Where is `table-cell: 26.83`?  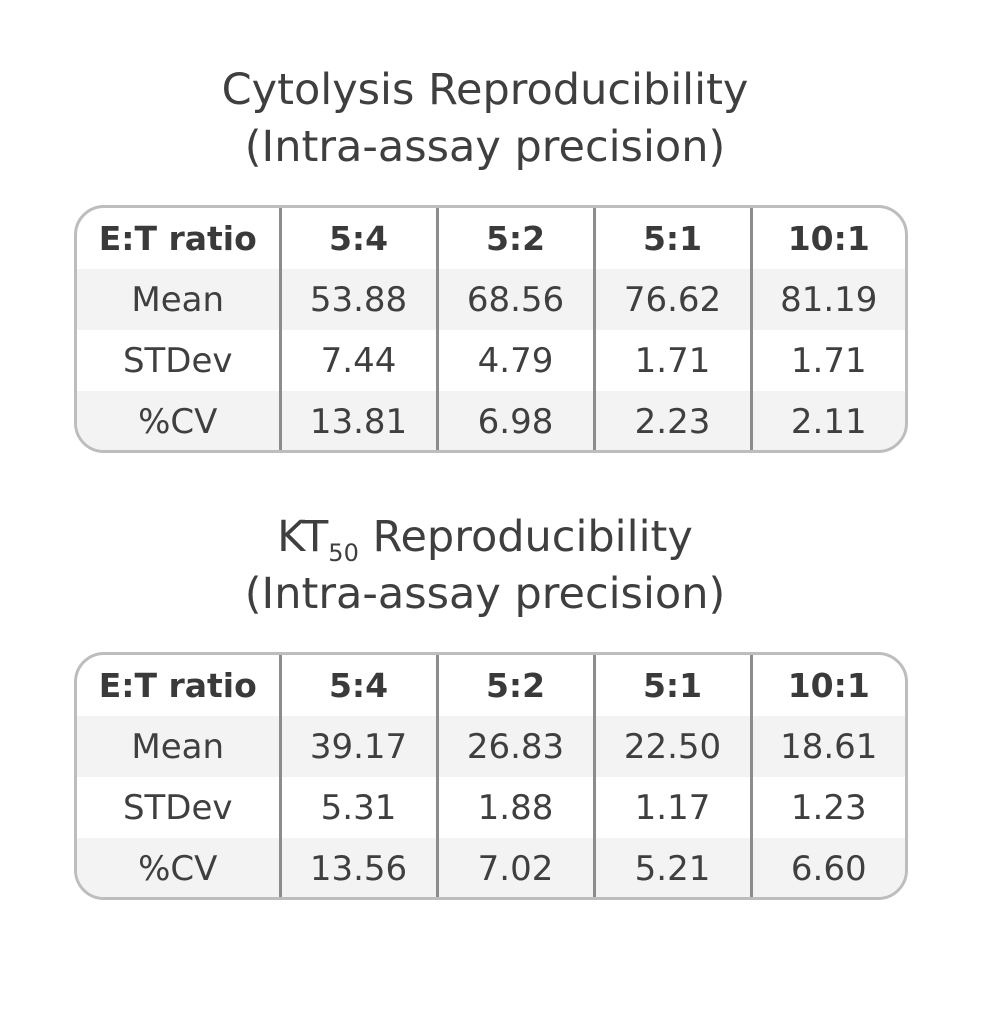 table-cell: 26.83 is located at coordinates (514, 746).